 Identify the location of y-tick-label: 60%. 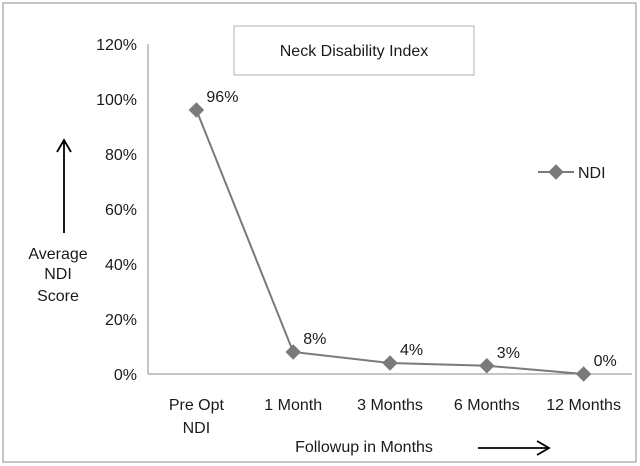
(121, 210).